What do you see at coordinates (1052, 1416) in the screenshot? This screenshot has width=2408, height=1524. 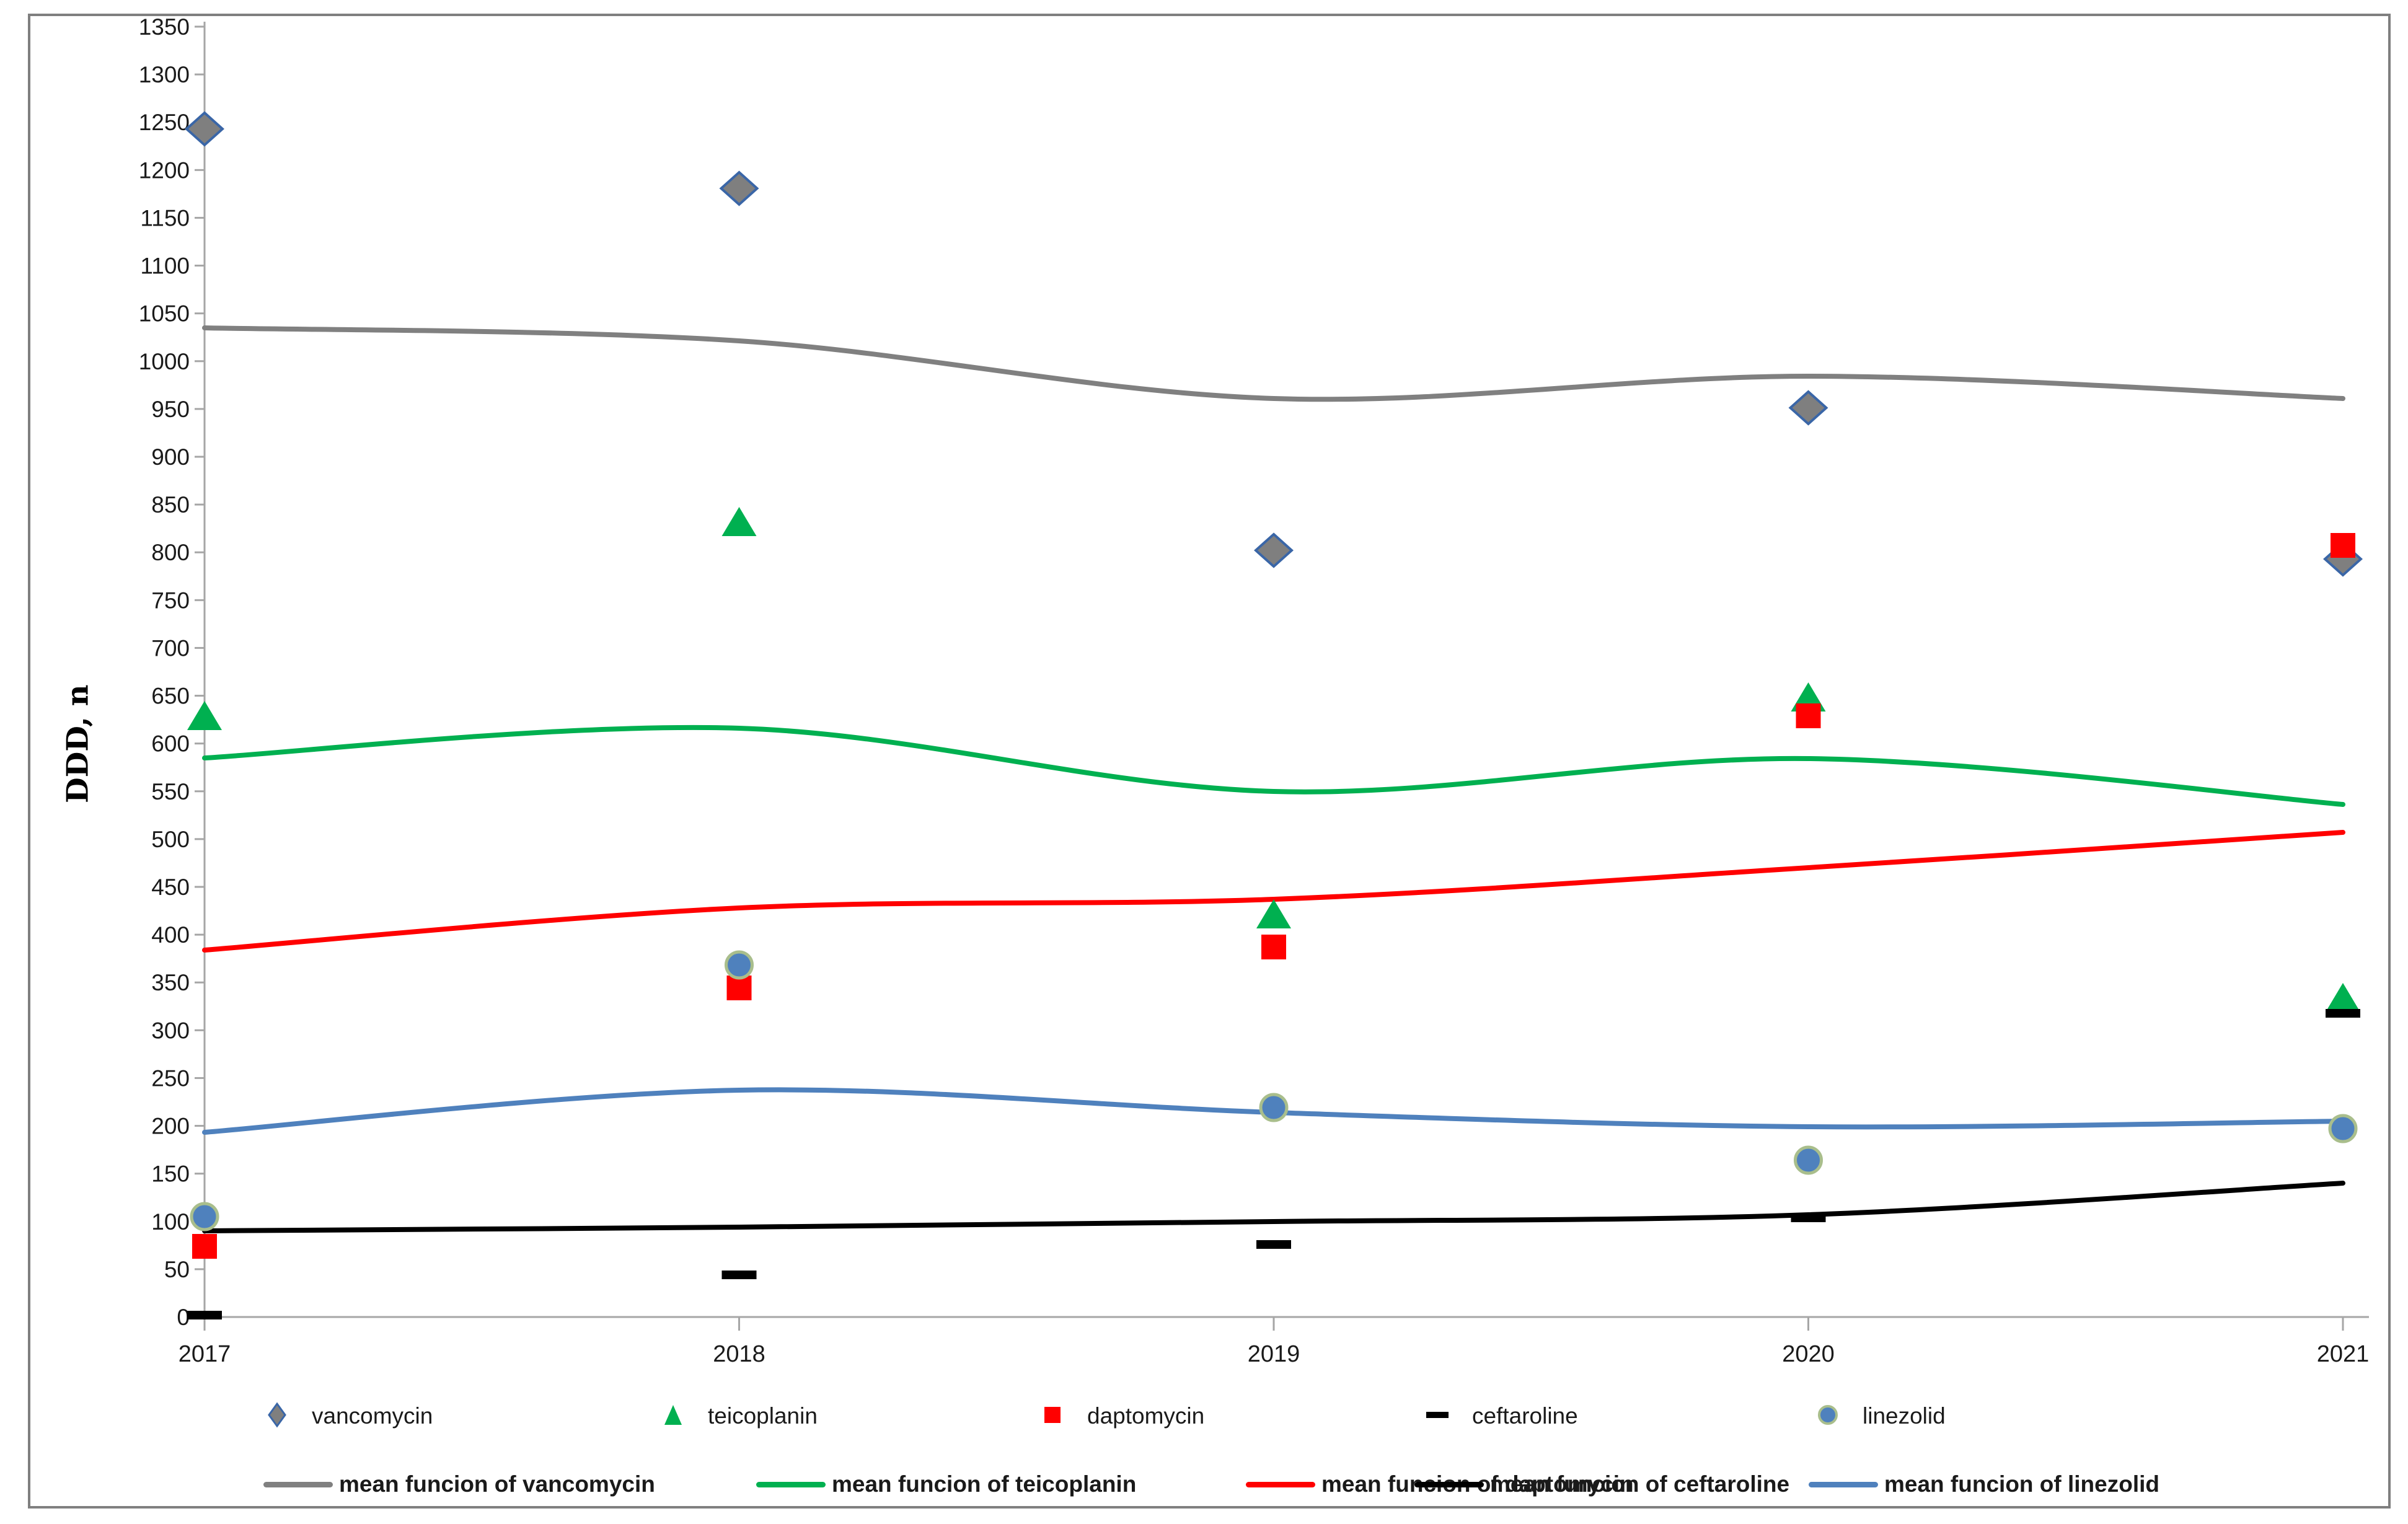 I see `daptomycin-legend-icon` at bounding box center [1052, 1416].